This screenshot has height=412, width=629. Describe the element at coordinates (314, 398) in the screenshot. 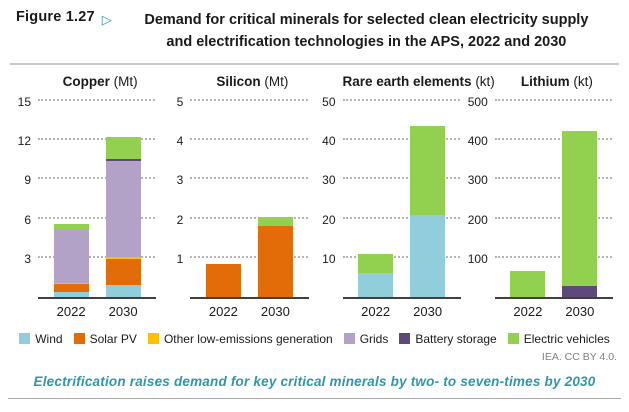

I see `bottom-divider` at that location.